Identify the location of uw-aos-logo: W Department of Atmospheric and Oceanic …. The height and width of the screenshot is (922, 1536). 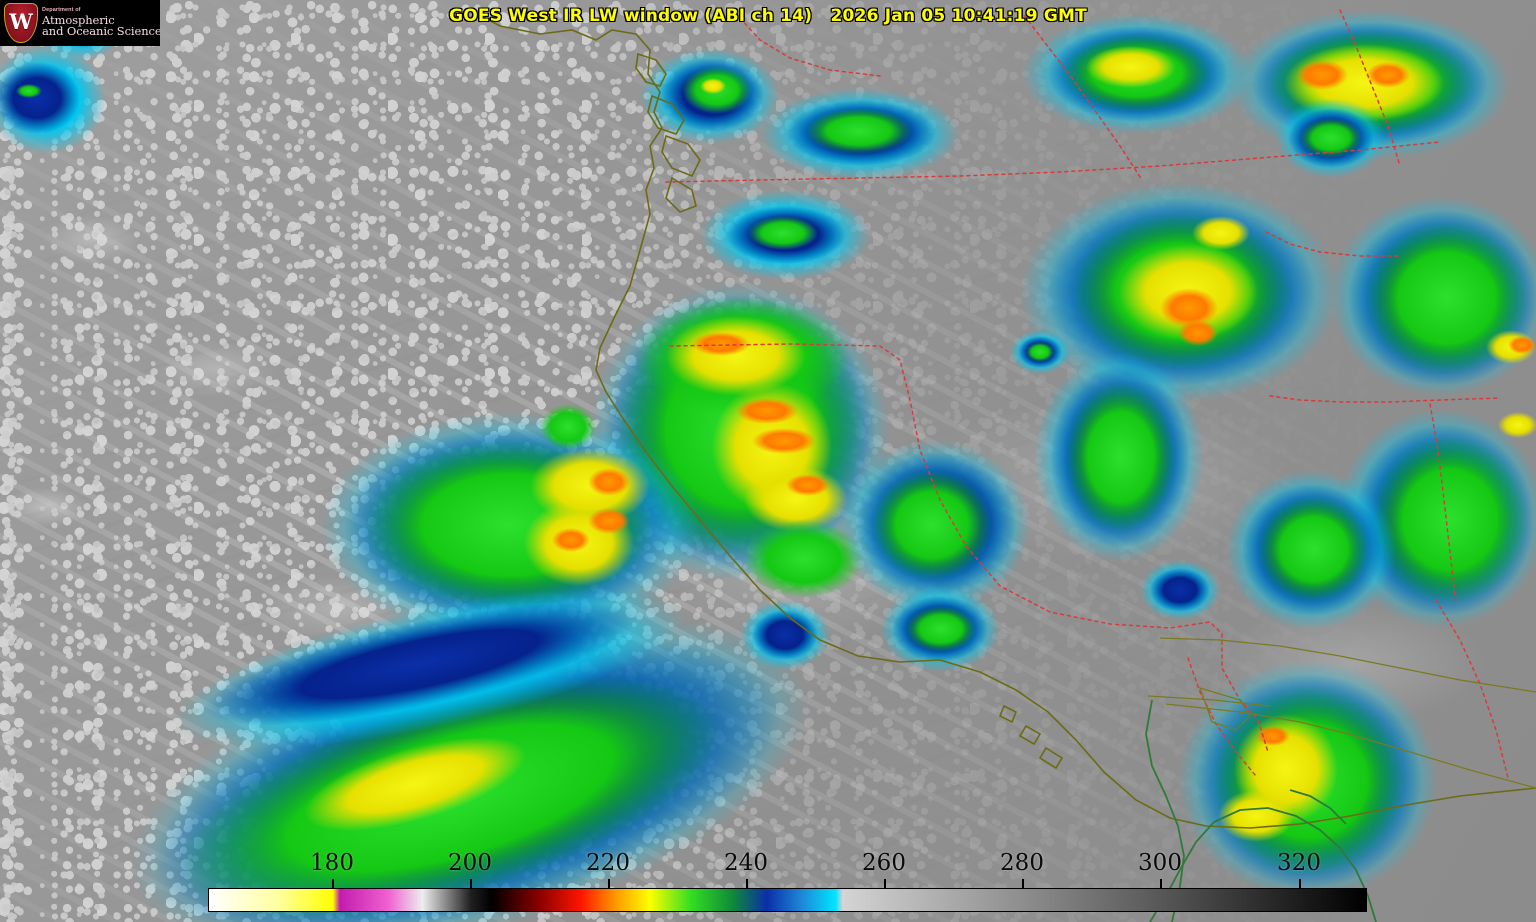
(80, 23).